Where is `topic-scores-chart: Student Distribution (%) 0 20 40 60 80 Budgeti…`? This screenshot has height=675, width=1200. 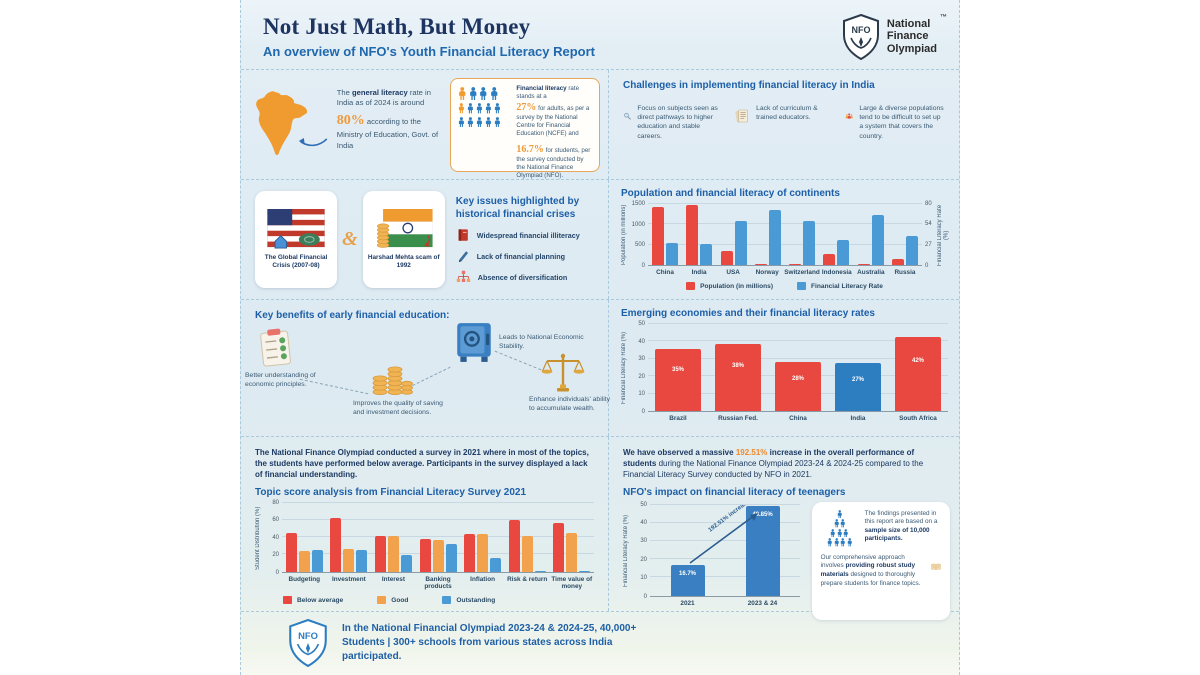
topic-scores-chart: Student Distribution (%) 0 20 40 60 80 Budgeti… is located at coordinates (424, 552).